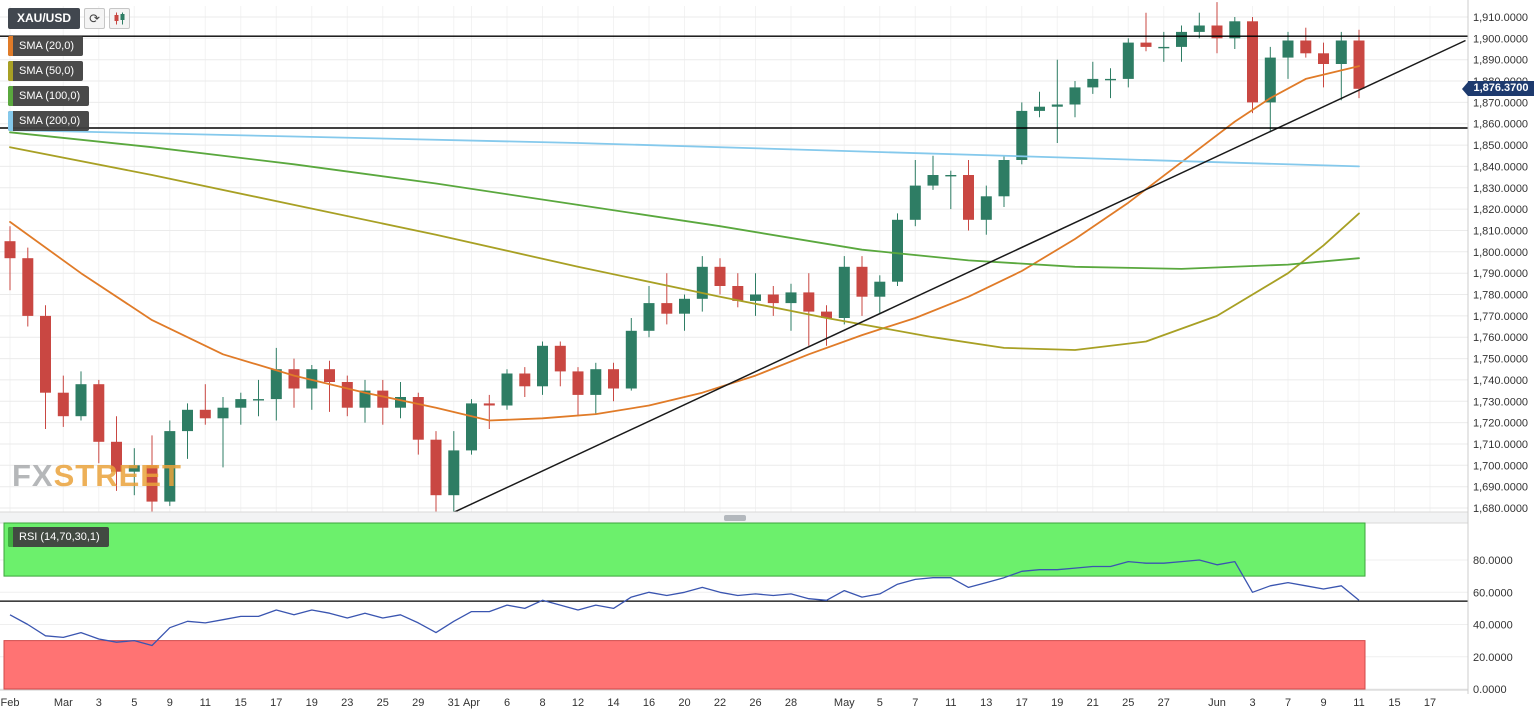 The height and width of the screenshot is (723, 1536). What do you see at coordinates (471, 703) in the screenshot?
I see `x-tick-label: Apr` at bounding box center [471, 703].